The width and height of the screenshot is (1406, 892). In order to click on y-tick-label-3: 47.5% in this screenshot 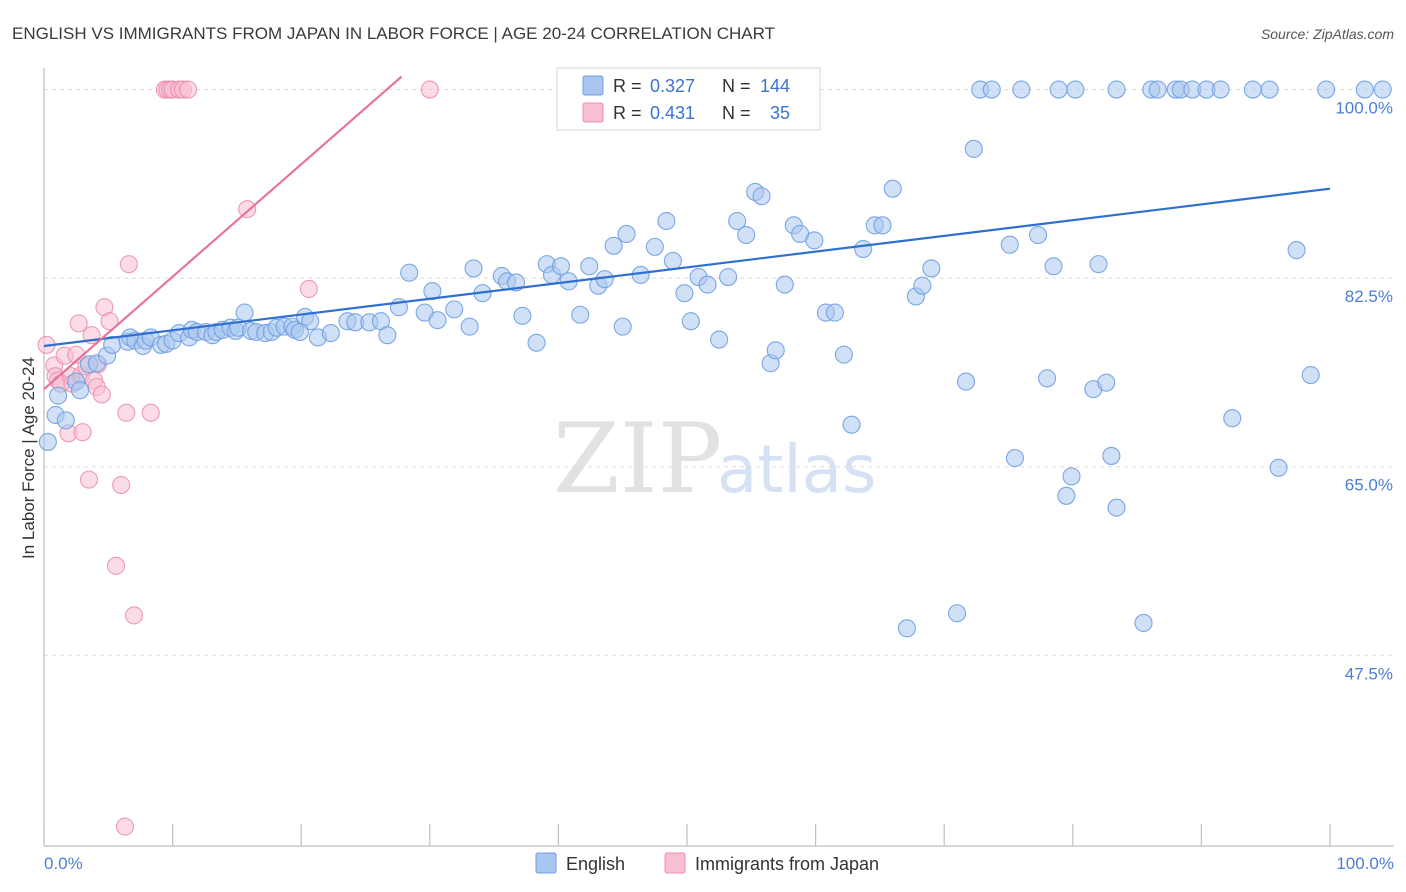, I will do `click(1369, 673)`.